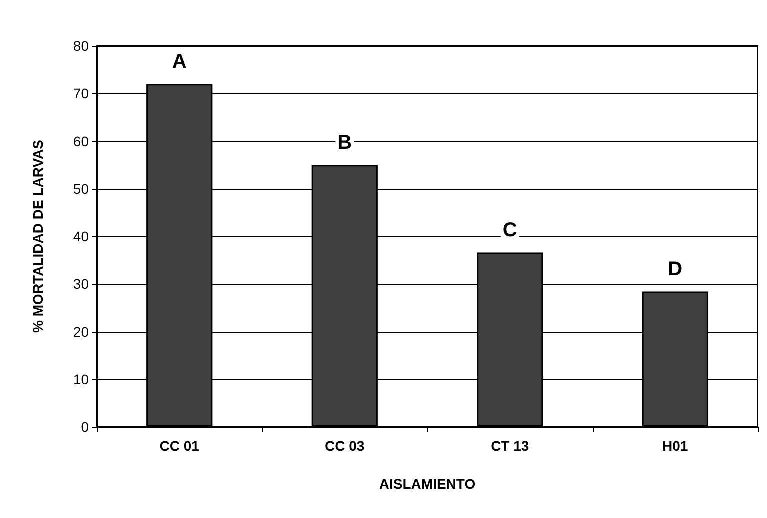 The image size is (767, 518). I want to click on annotation: D, so click(675, 269).